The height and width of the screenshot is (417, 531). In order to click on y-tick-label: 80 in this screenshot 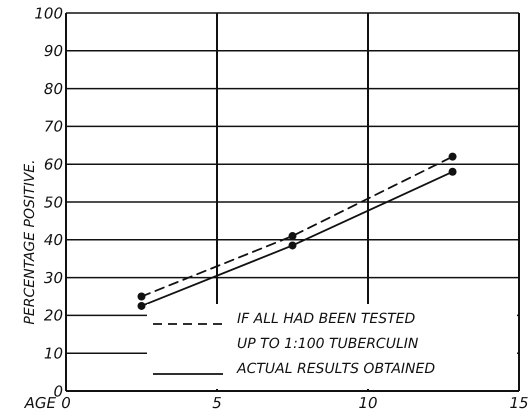, I will do `click(53, 89)`.